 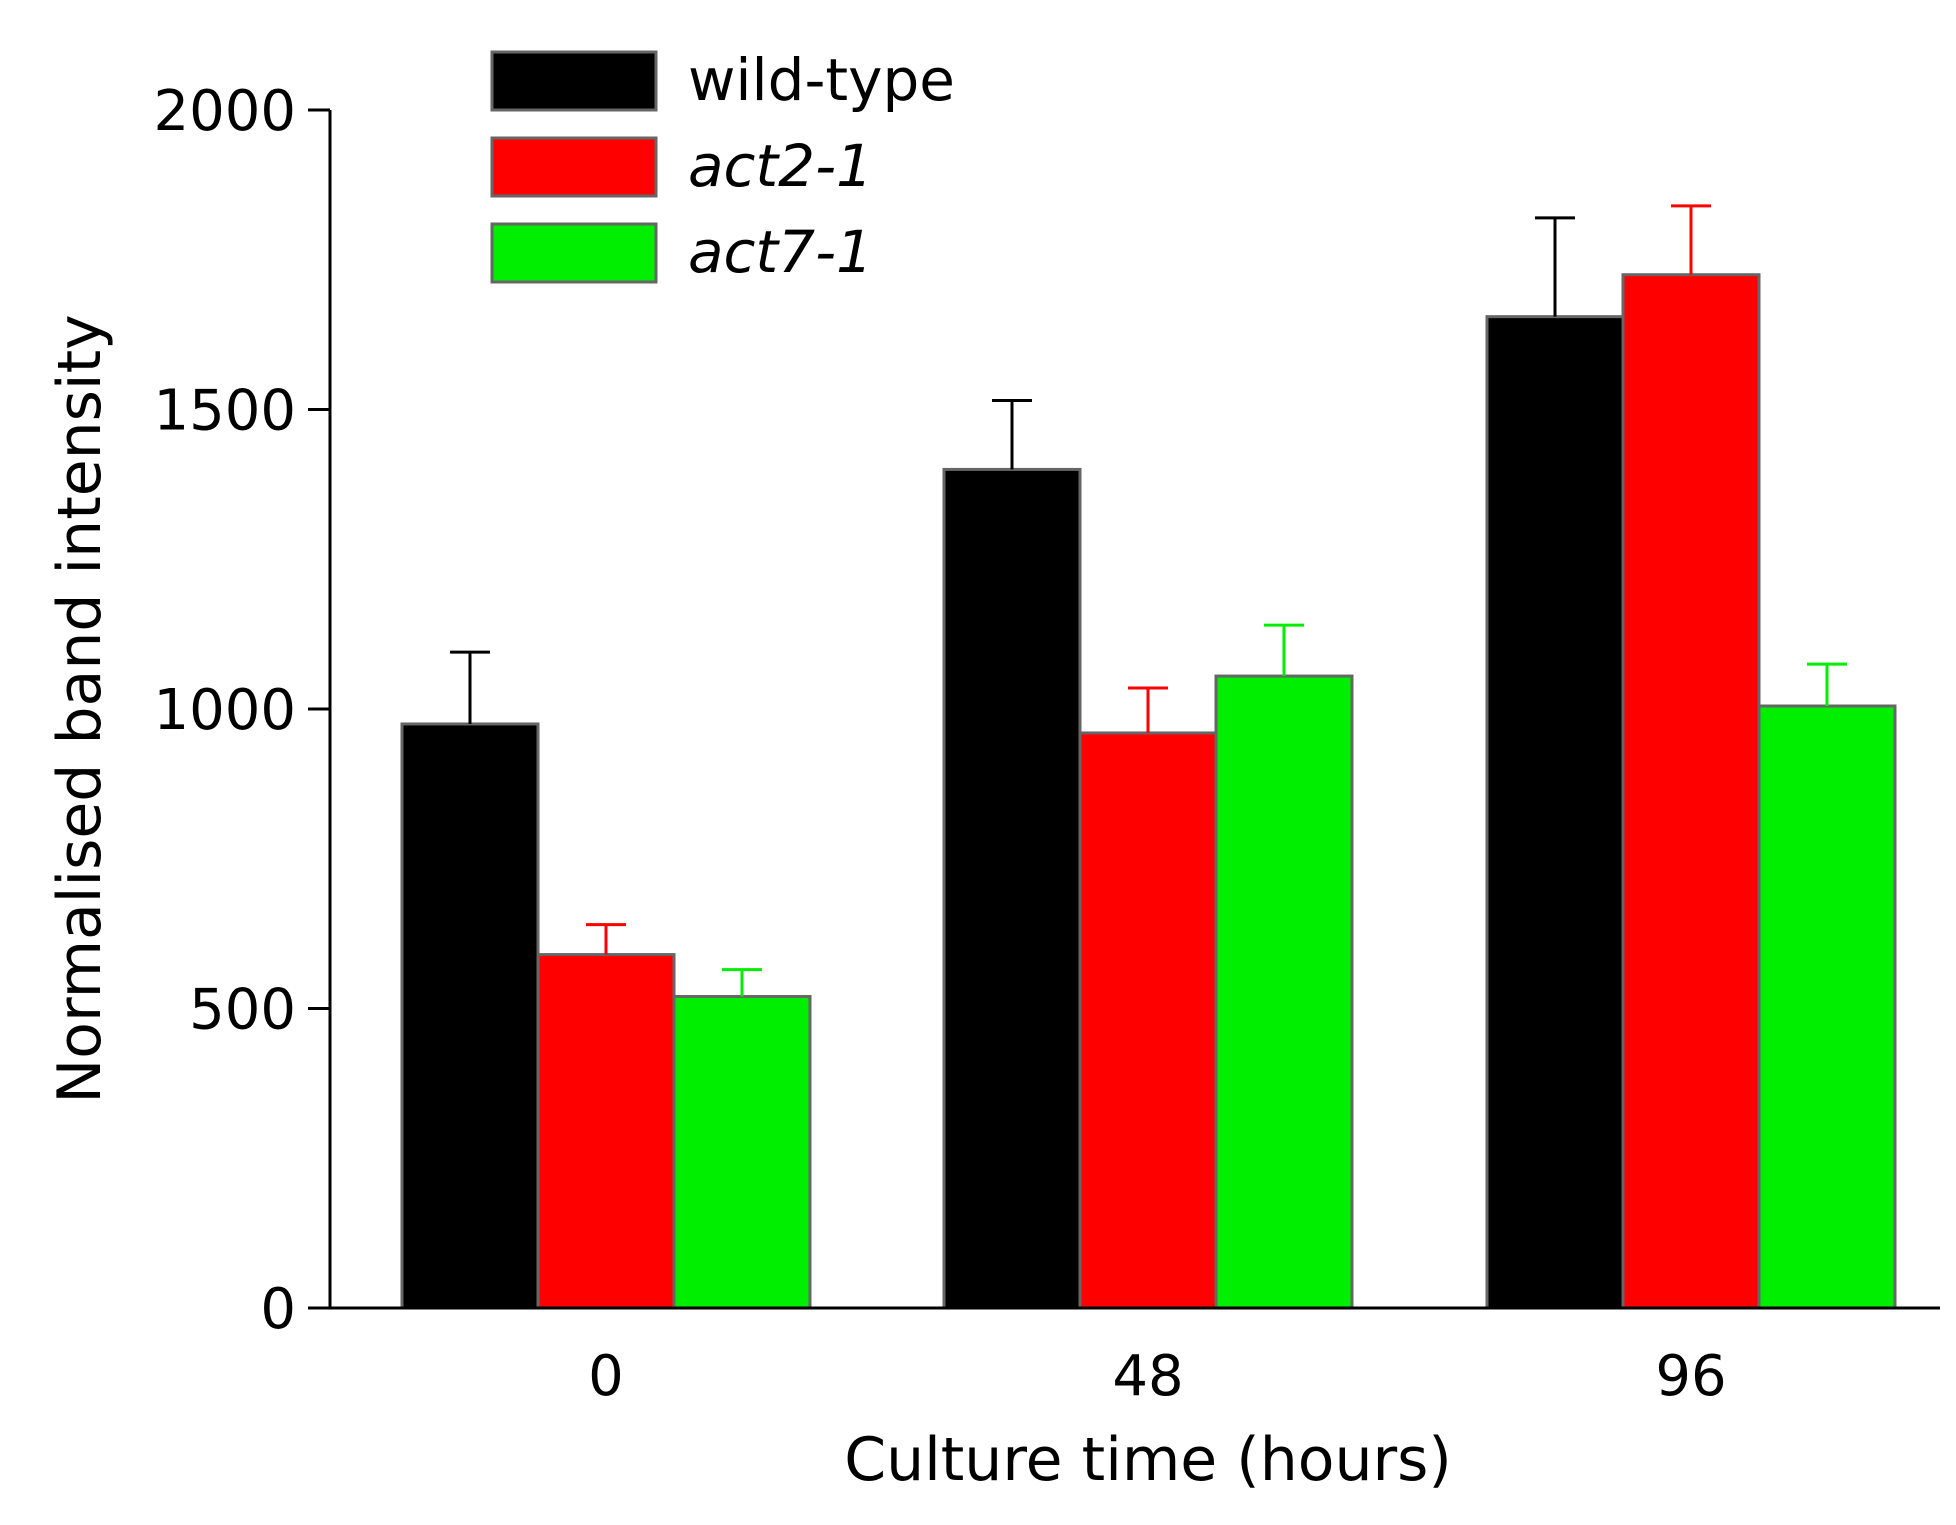 What do you see at coordinates (224, 111) in the screenshot?
I see `y-tick-label: 2000` at bounding box center [224, 111].